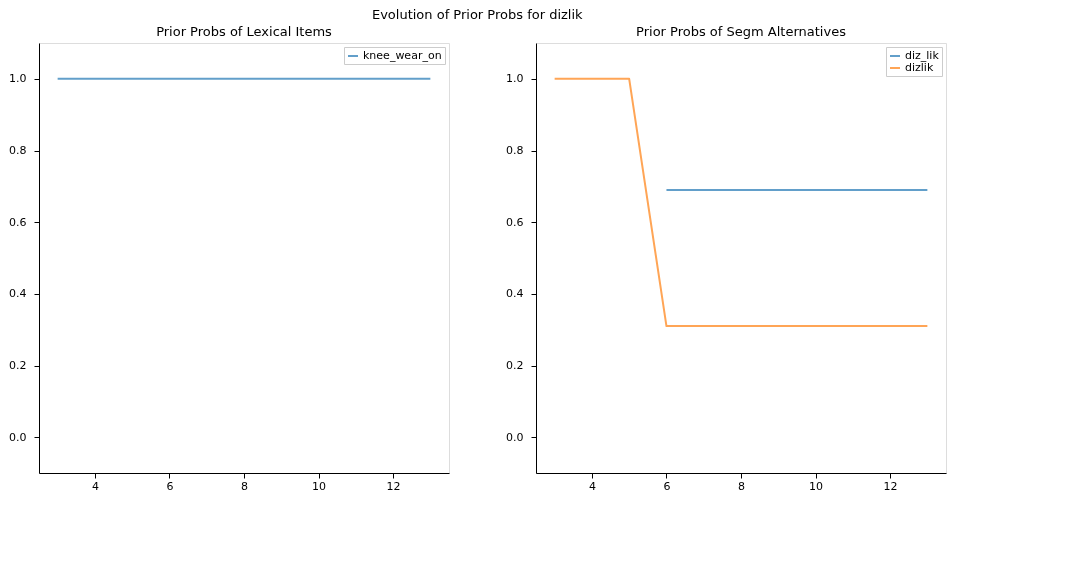  What do you see at coordinates (477, 14) in the screenshot?
I see `text: Evolution of Prior Probs for dizlik` at bounding box center [477, 14].